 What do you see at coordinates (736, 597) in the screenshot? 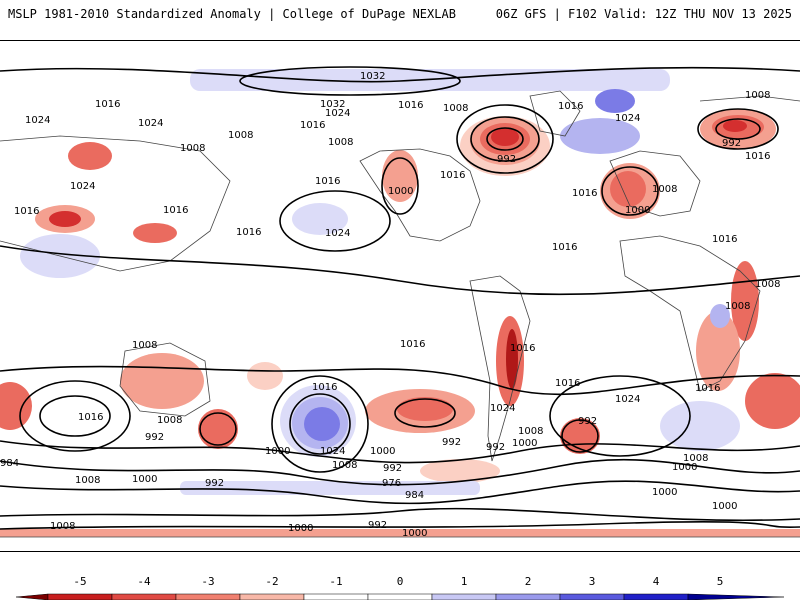
I see `colorbar-bin-over` at bounding box center [736, 597].